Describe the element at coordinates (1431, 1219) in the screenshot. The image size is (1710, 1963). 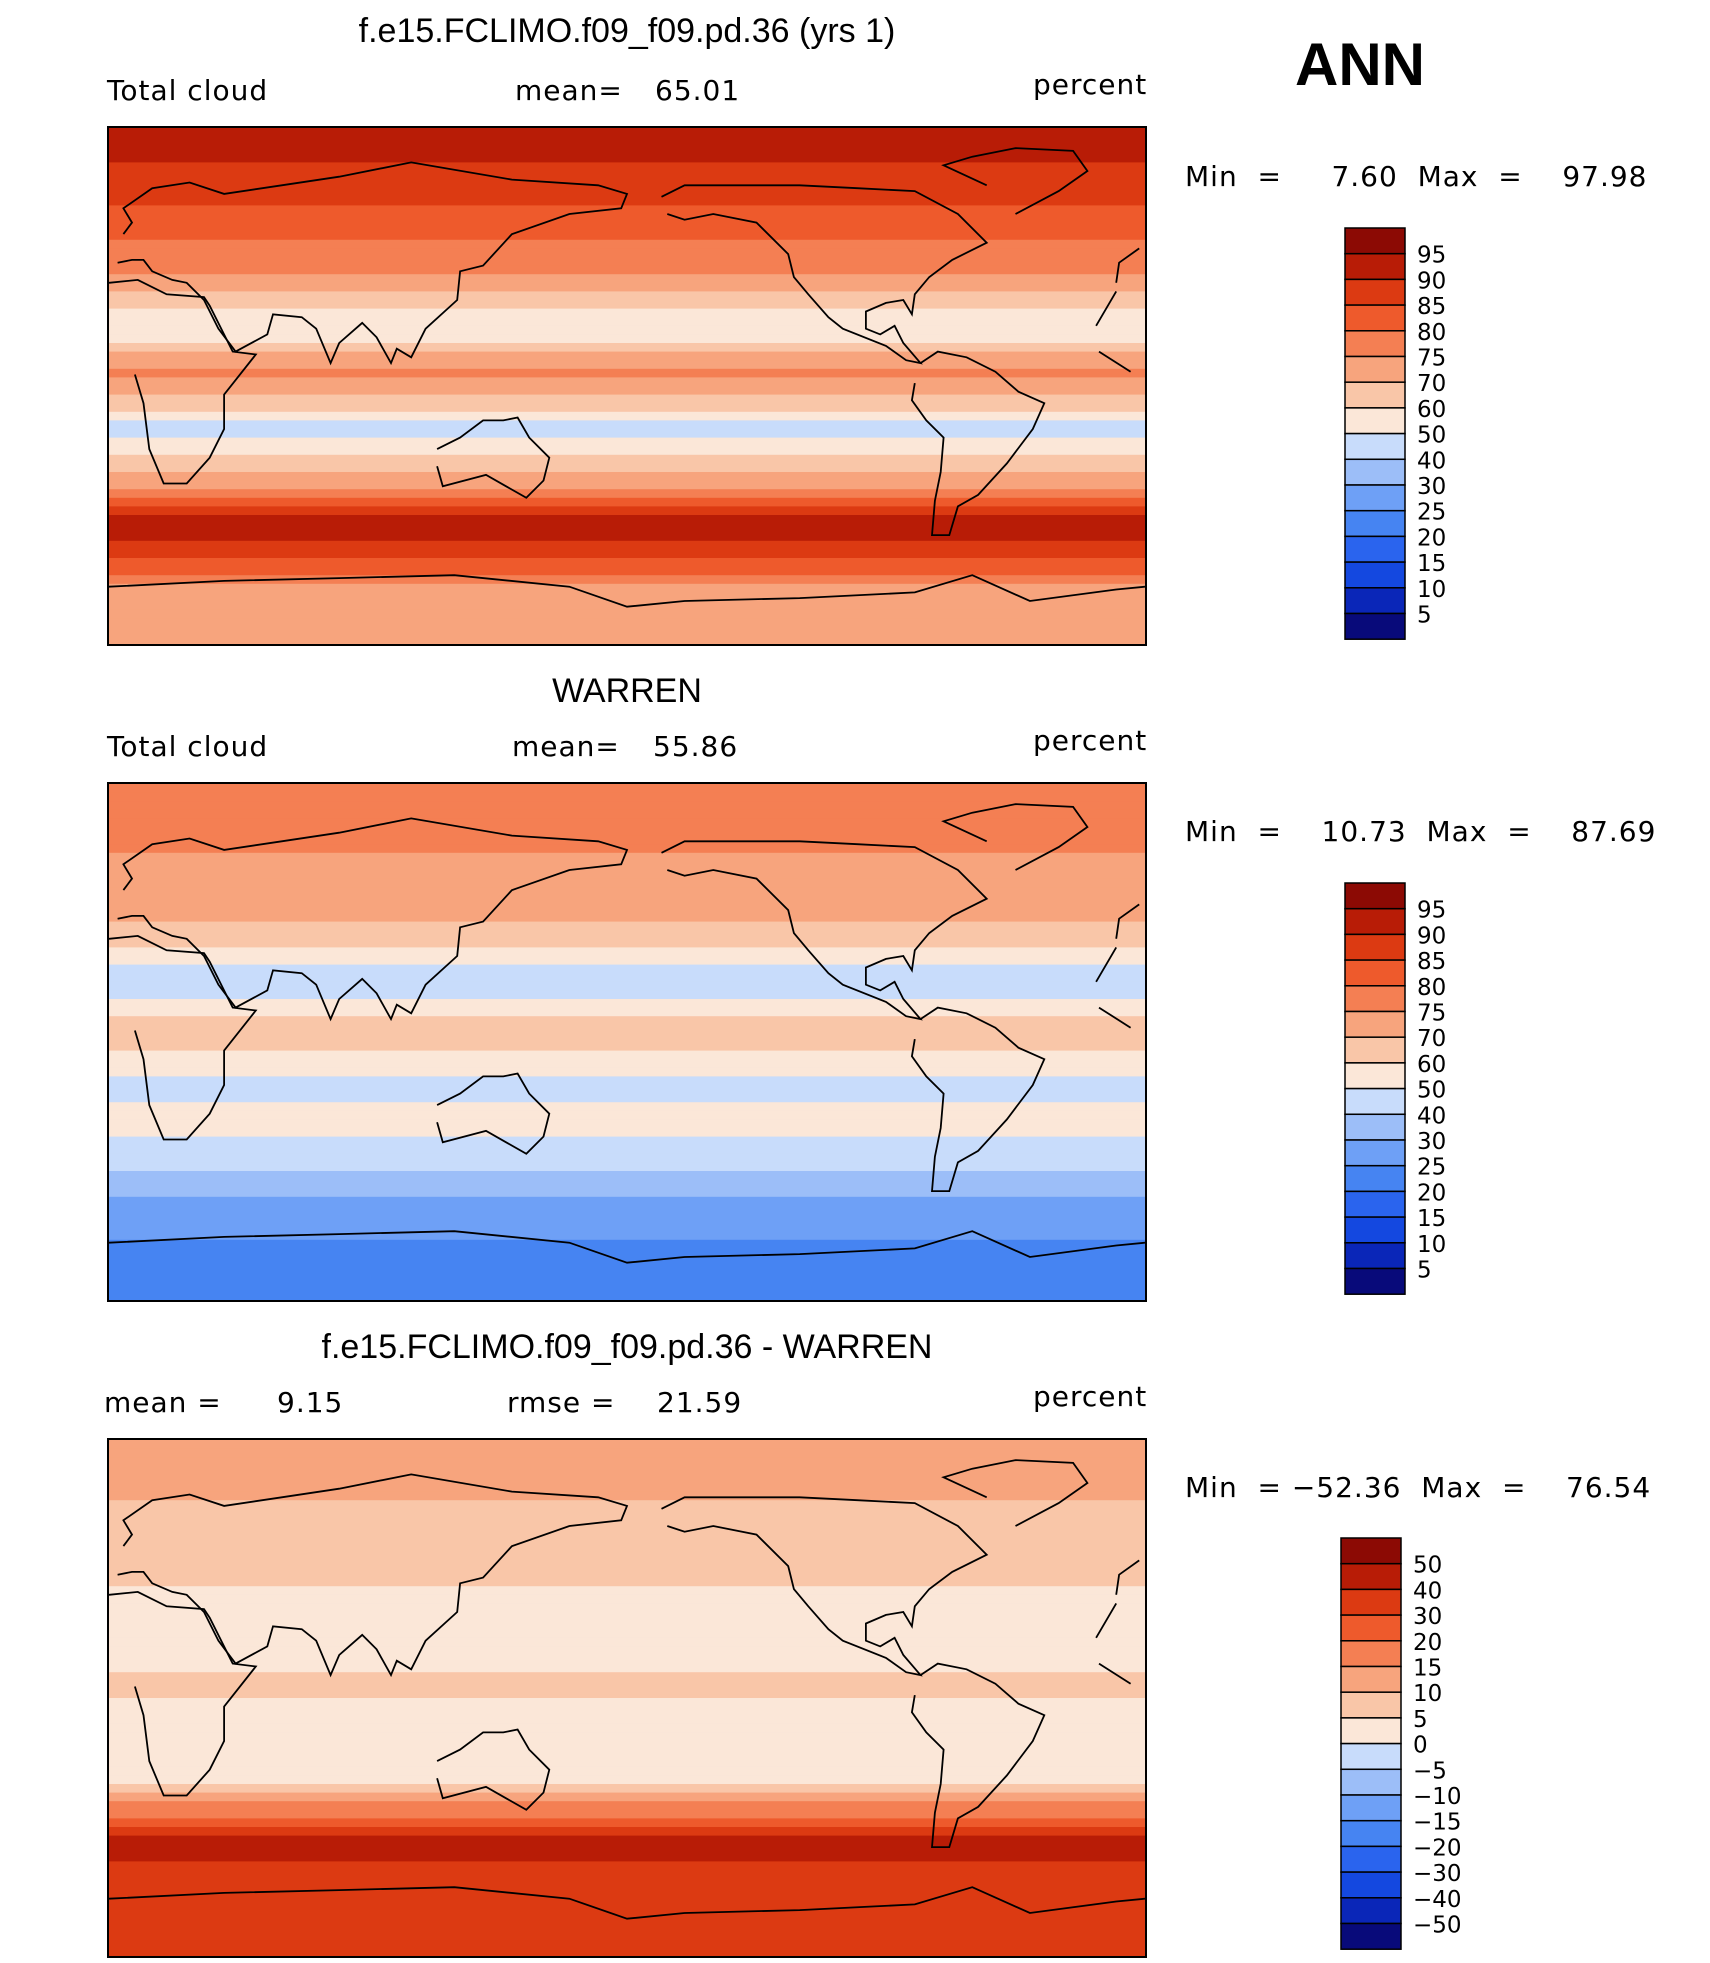
I see `panel2-colorbar-label: 15` at that location.